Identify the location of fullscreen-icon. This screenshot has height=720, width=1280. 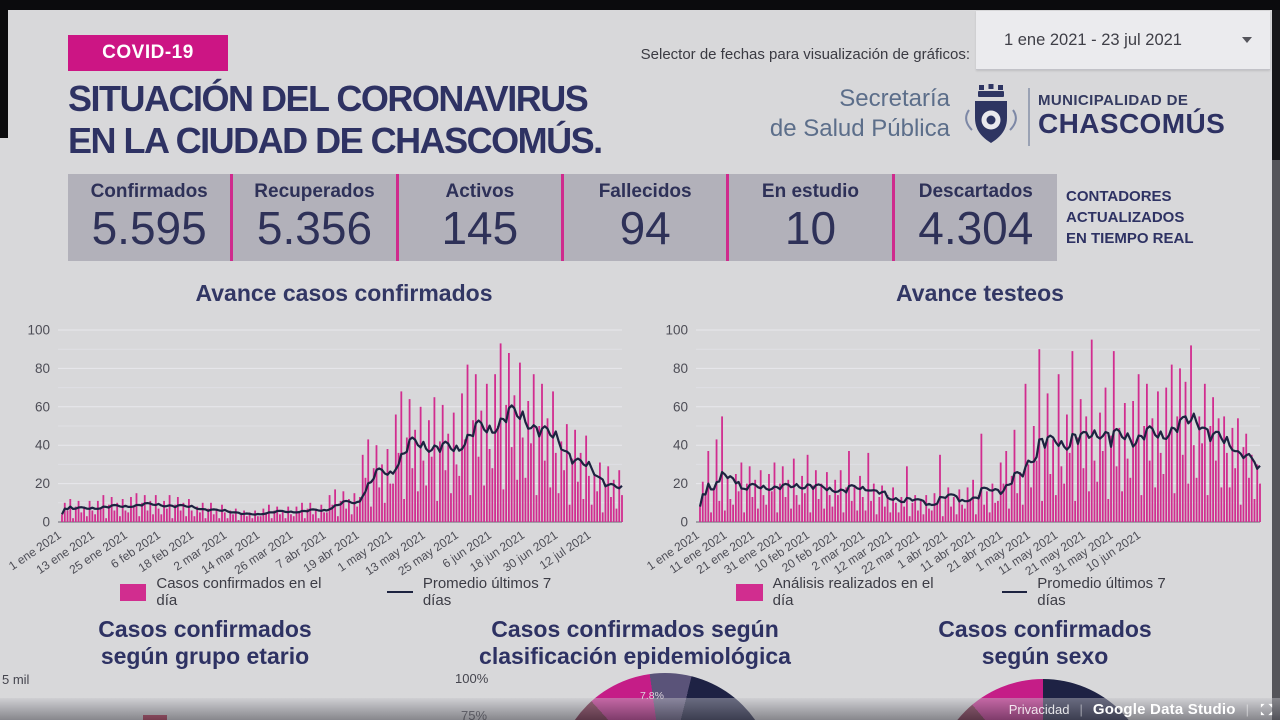
(1266, 709).